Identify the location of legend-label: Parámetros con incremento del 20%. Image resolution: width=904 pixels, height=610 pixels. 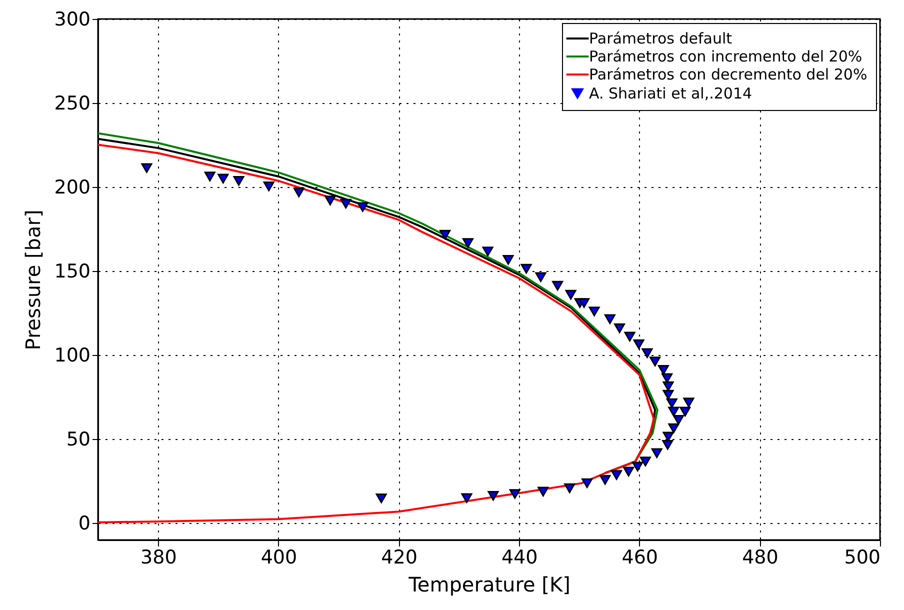
(725, 57).